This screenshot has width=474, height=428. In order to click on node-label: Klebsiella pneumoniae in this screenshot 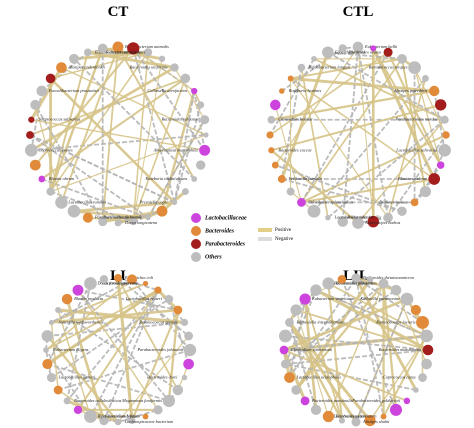, I will do `click(379, 298)`.